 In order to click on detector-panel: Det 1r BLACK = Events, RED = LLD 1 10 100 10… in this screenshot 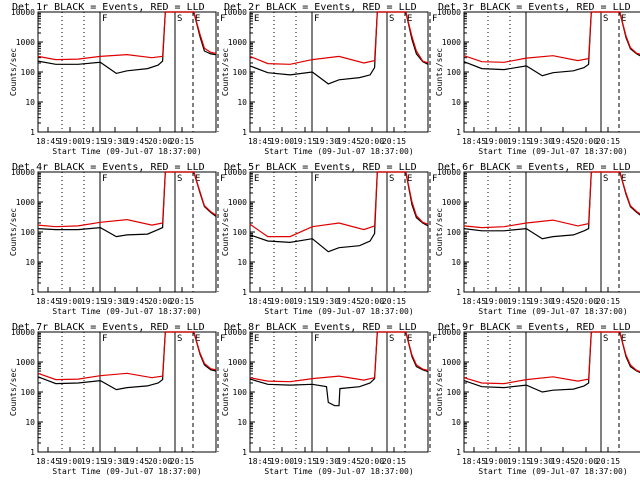, I will do `click(117, 79)`.